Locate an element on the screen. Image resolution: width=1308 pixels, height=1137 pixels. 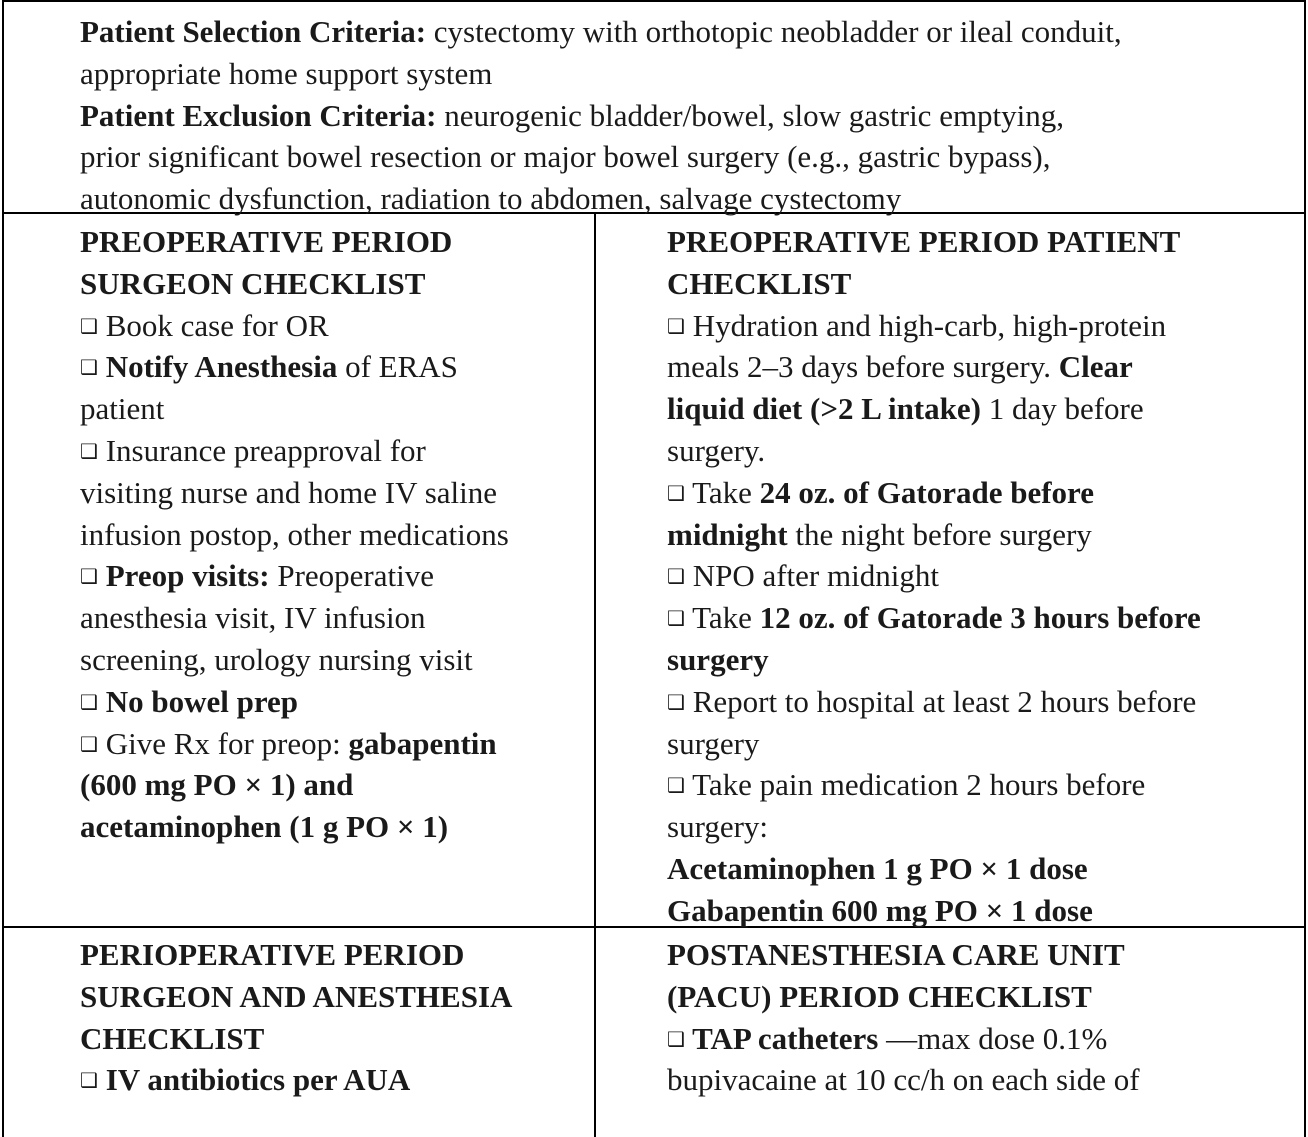
exclusion-criteria-label: Patient Exclusion Criteria: is located at coordinates (258, 115).